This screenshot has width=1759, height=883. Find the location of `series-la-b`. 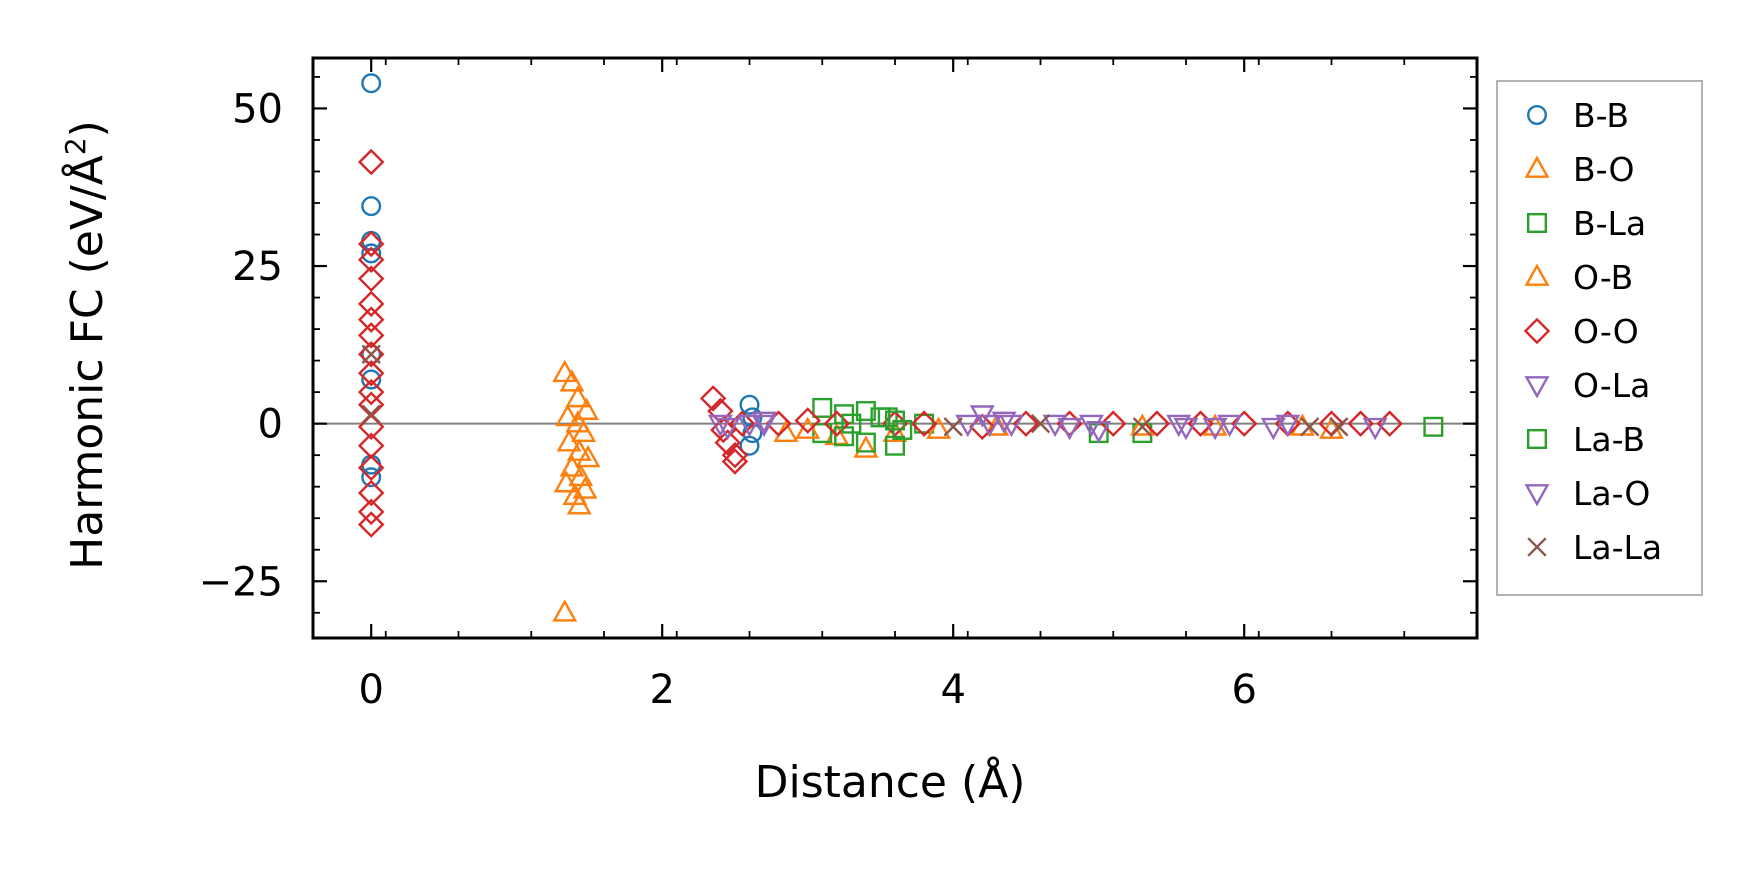

series-la-b is located at coordinates (877, 423).